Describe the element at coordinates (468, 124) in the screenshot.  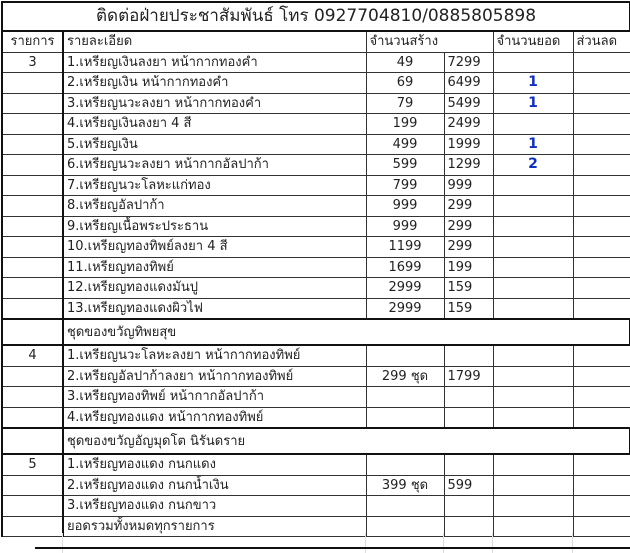
I see `price: 2499` at that location.